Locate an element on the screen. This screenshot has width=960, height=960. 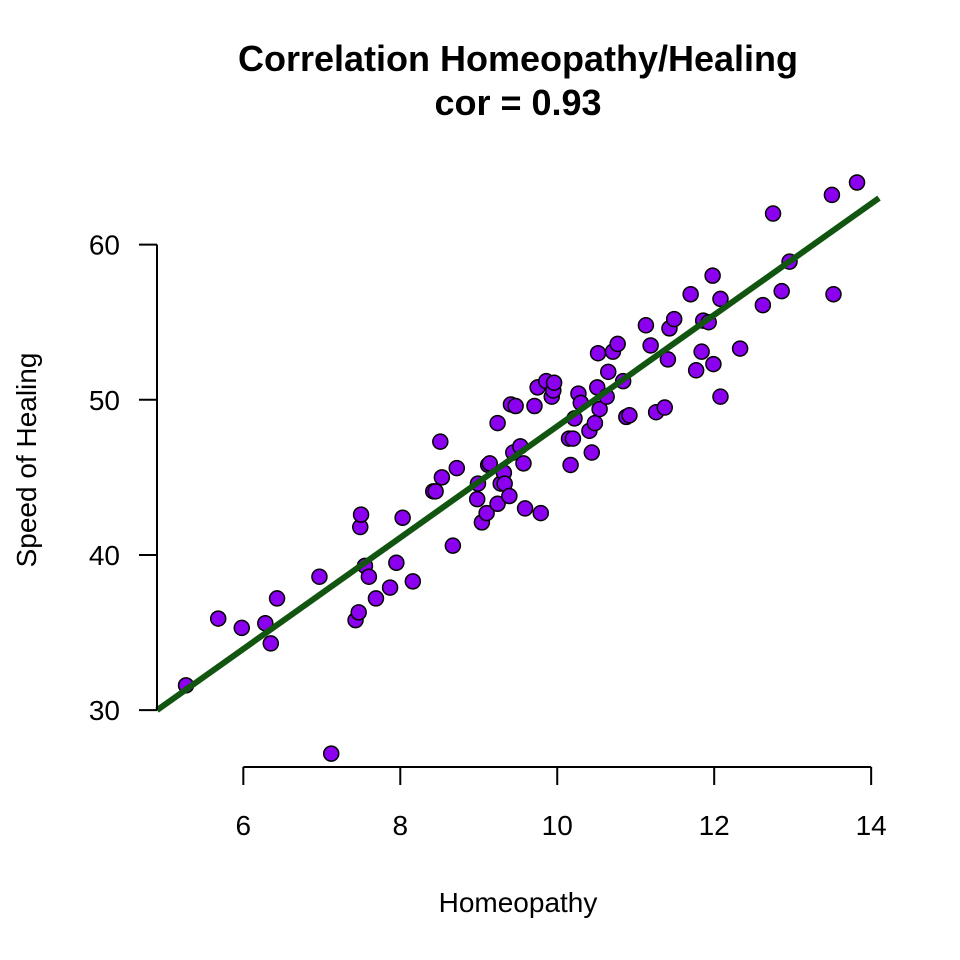
chart-subtitle: cor = 0.93 is located at coordinates (517, 102).